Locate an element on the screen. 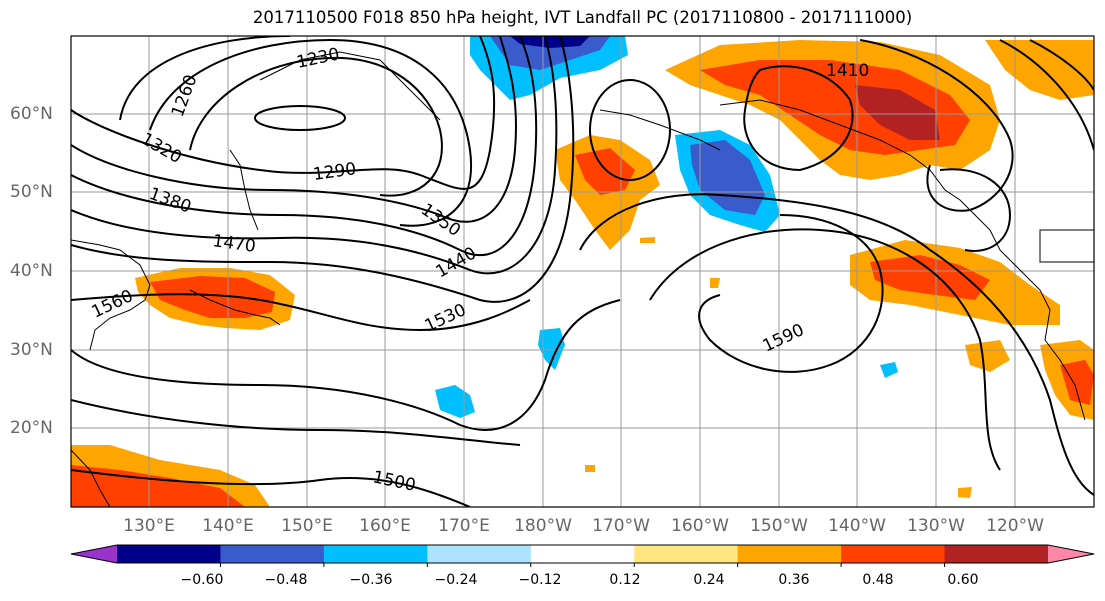 Image resolution: width=1105 pixels, height=601 pixels. x-tick-label: 150°W is located at coordinates (779, 526).